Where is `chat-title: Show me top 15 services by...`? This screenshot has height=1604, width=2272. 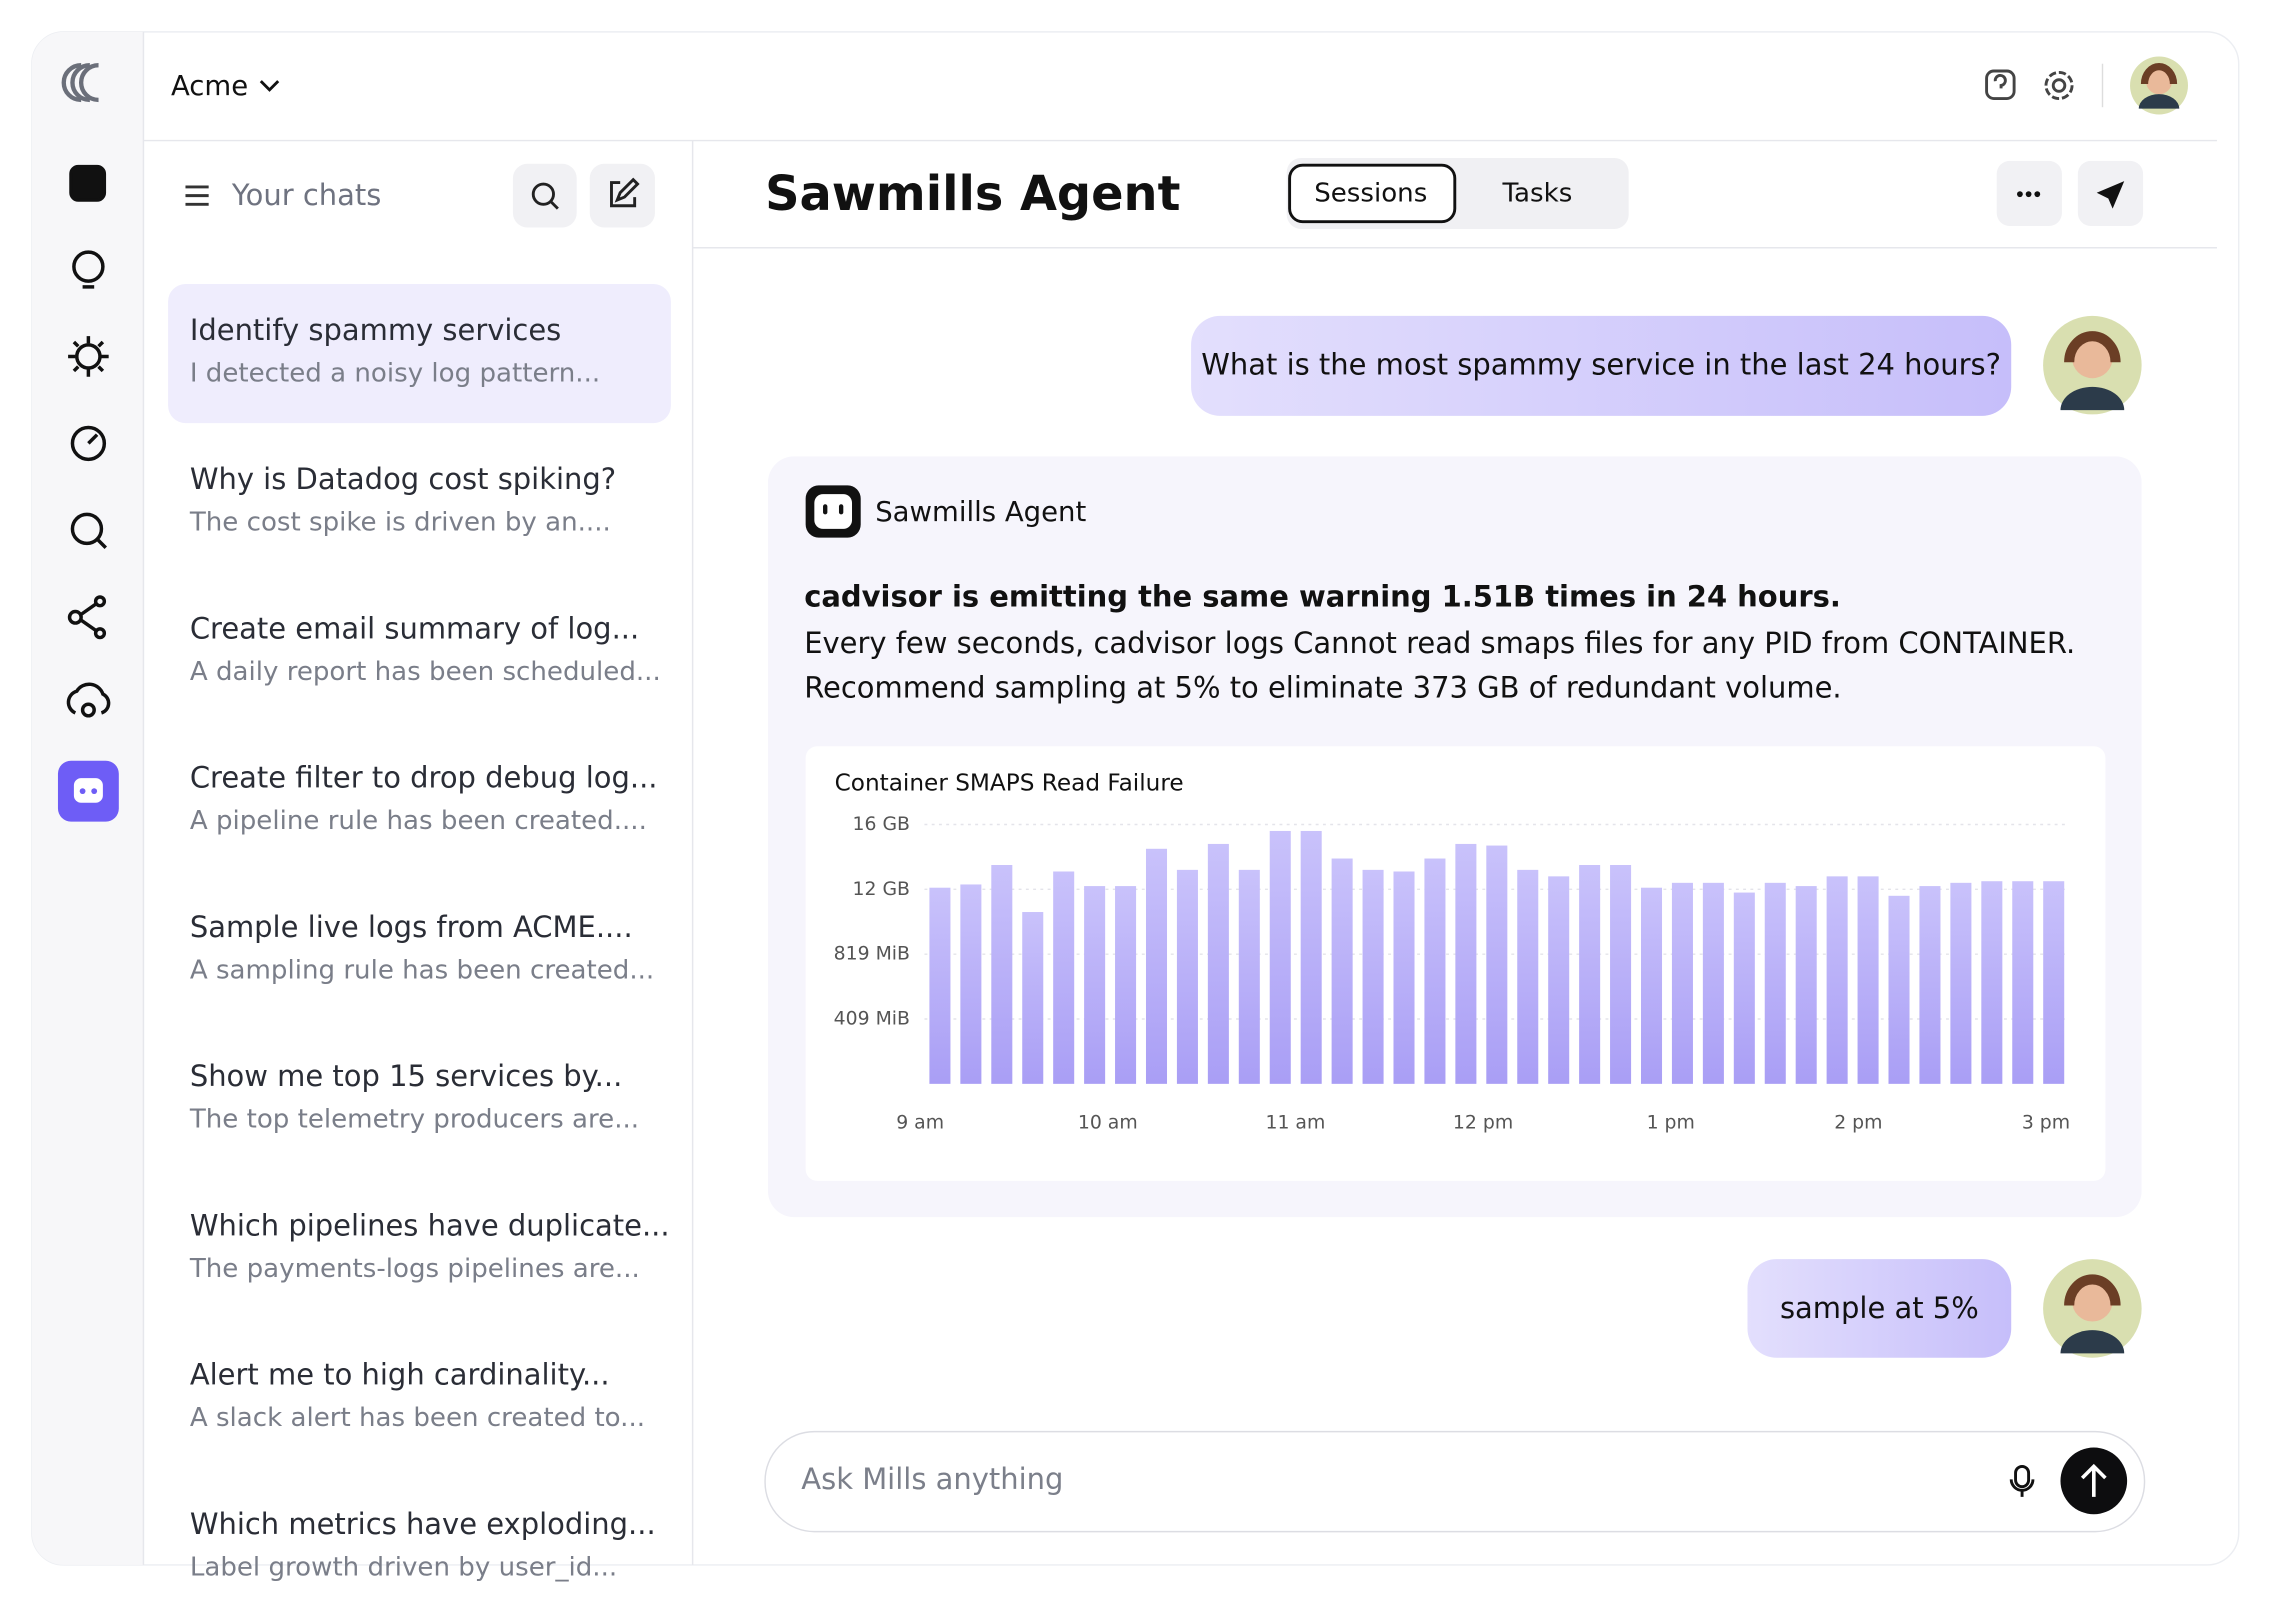
chat-title: Show me top 15 services by... is located at coordinates (406, 1076).